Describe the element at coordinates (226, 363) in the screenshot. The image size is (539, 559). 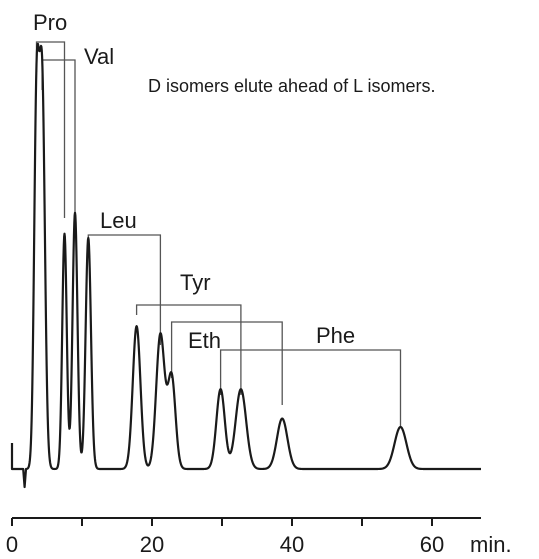
I see `bracket-eth` at that location.